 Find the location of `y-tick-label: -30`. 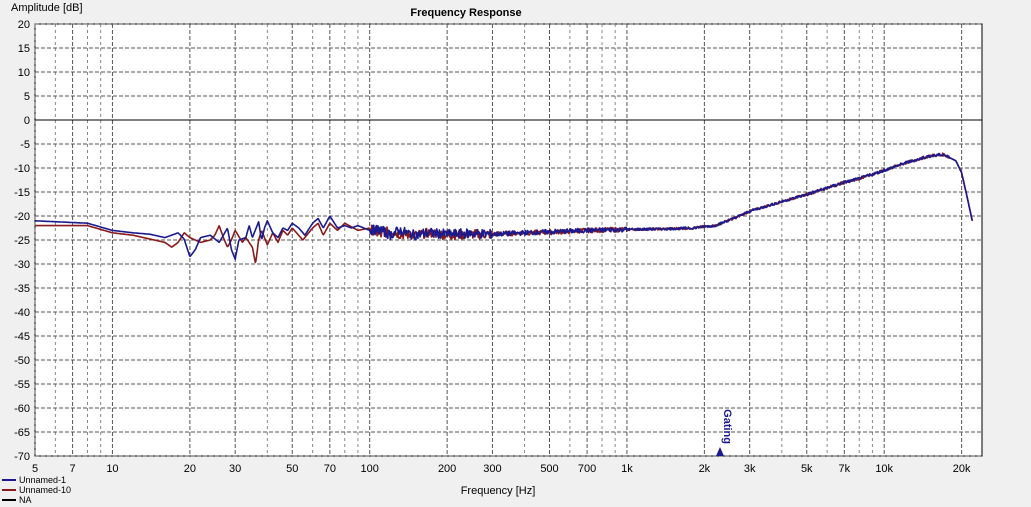

y-tick-label: -30 is located at coordinates (22, 265).